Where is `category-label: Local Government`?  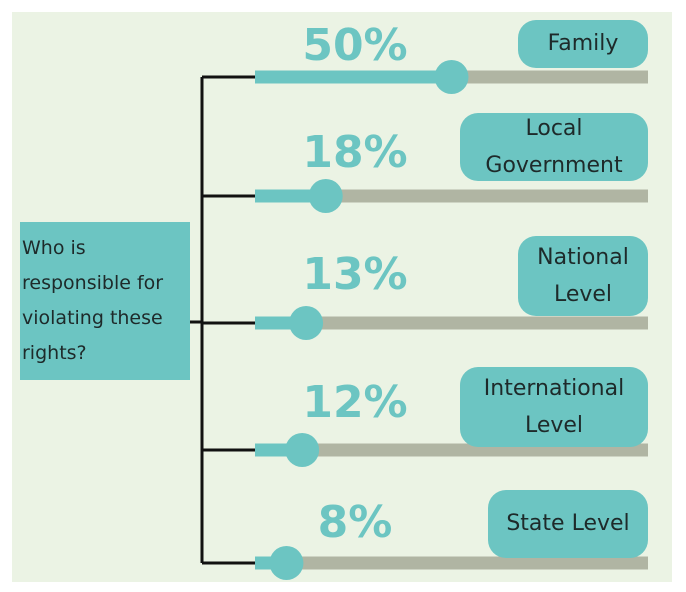
category-label: Local Government is located at coordinates (554, 147).